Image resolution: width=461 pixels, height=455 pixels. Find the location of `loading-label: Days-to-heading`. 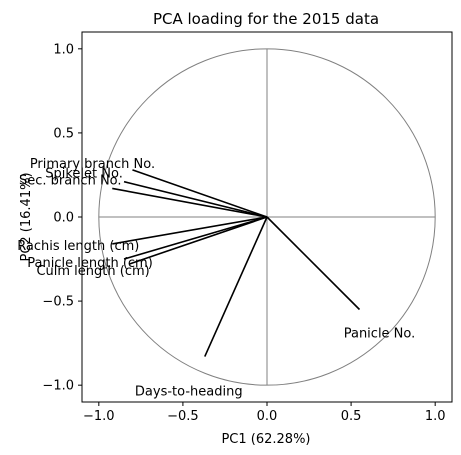

loading-label: Days-to-heading is located at coordinates (189, 392).